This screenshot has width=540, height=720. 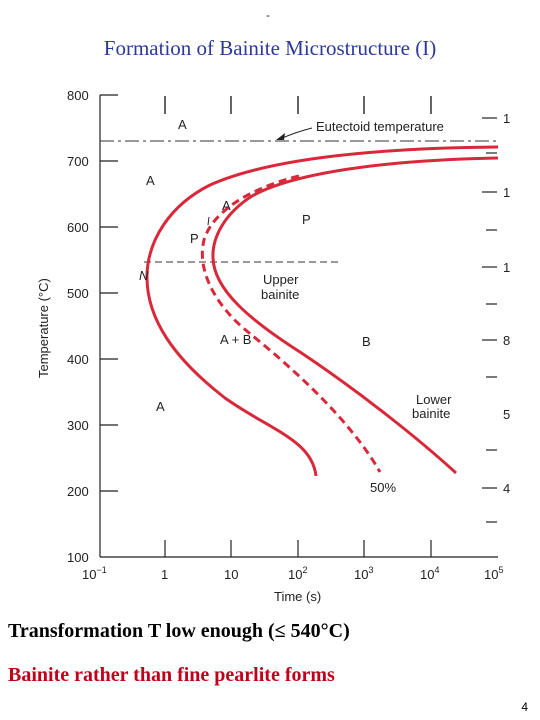 What do you see at coordinates (383, 487) in the screenshot?
I see `fifty-percent-label: 50%` at bounding box center [383, 487].